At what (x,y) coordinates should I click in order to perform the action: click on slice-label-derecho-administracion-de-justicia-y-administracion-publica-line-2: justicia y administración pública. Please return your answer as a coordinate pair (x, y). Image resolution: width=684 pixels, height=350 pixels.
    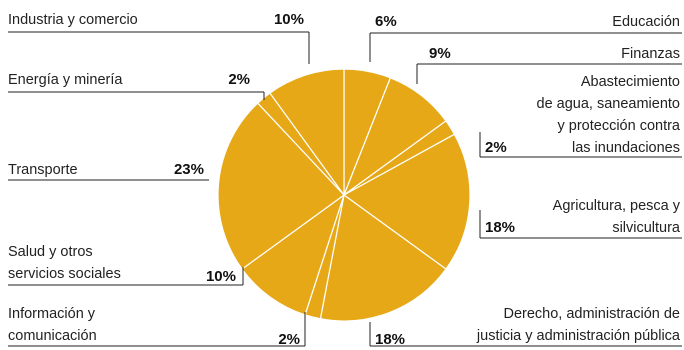
    Looking at the image, I should click on (578, 336).